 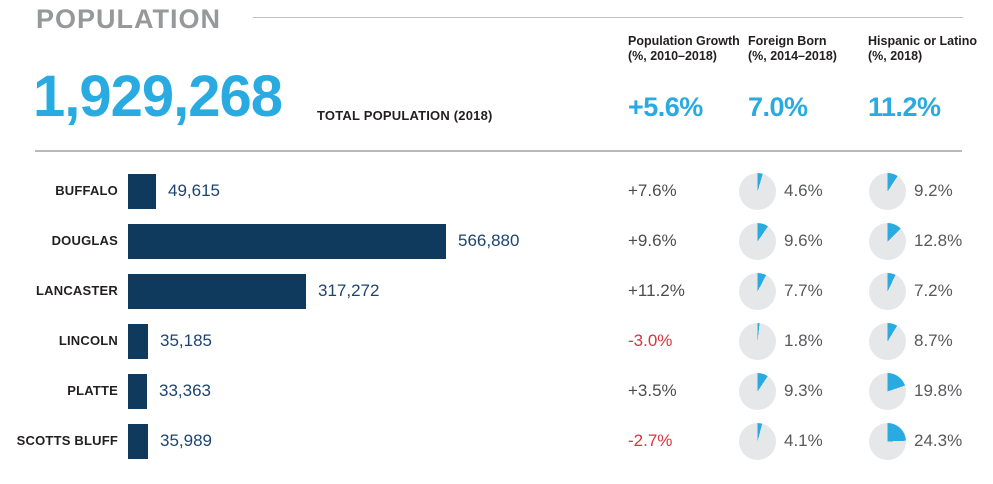 What do you see at coordinates (128, 19) in the screenshot?
I see `page-title: POPULATION` at bounding box center [128, 19].